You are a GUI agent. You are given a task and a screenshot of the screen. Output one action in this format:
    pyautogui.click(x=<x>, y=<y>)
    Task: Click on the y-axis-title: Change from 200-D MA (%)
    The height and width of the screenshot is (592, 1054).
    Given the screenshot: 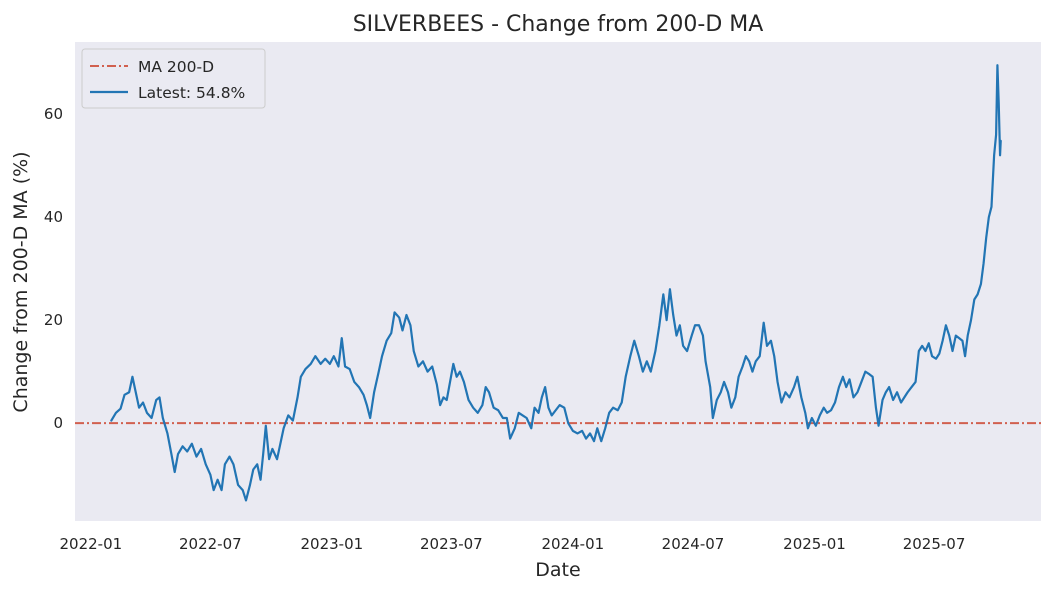 What is the action you would take?
    pyautogui.click(x=21, y=281)
    